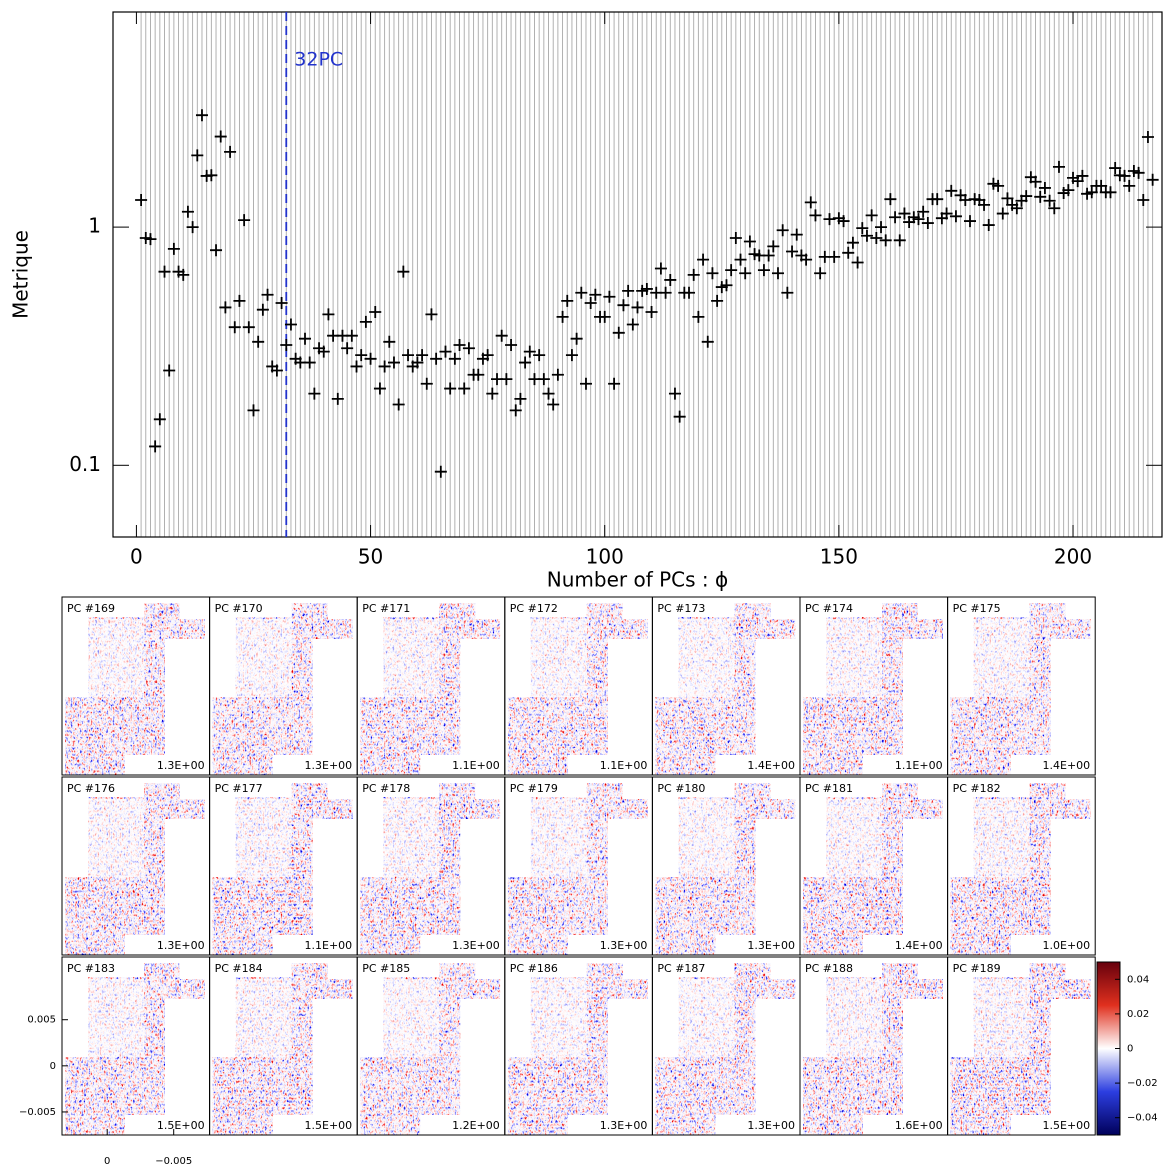  I want to click on x-tick-label: 150, so click(839, 557).